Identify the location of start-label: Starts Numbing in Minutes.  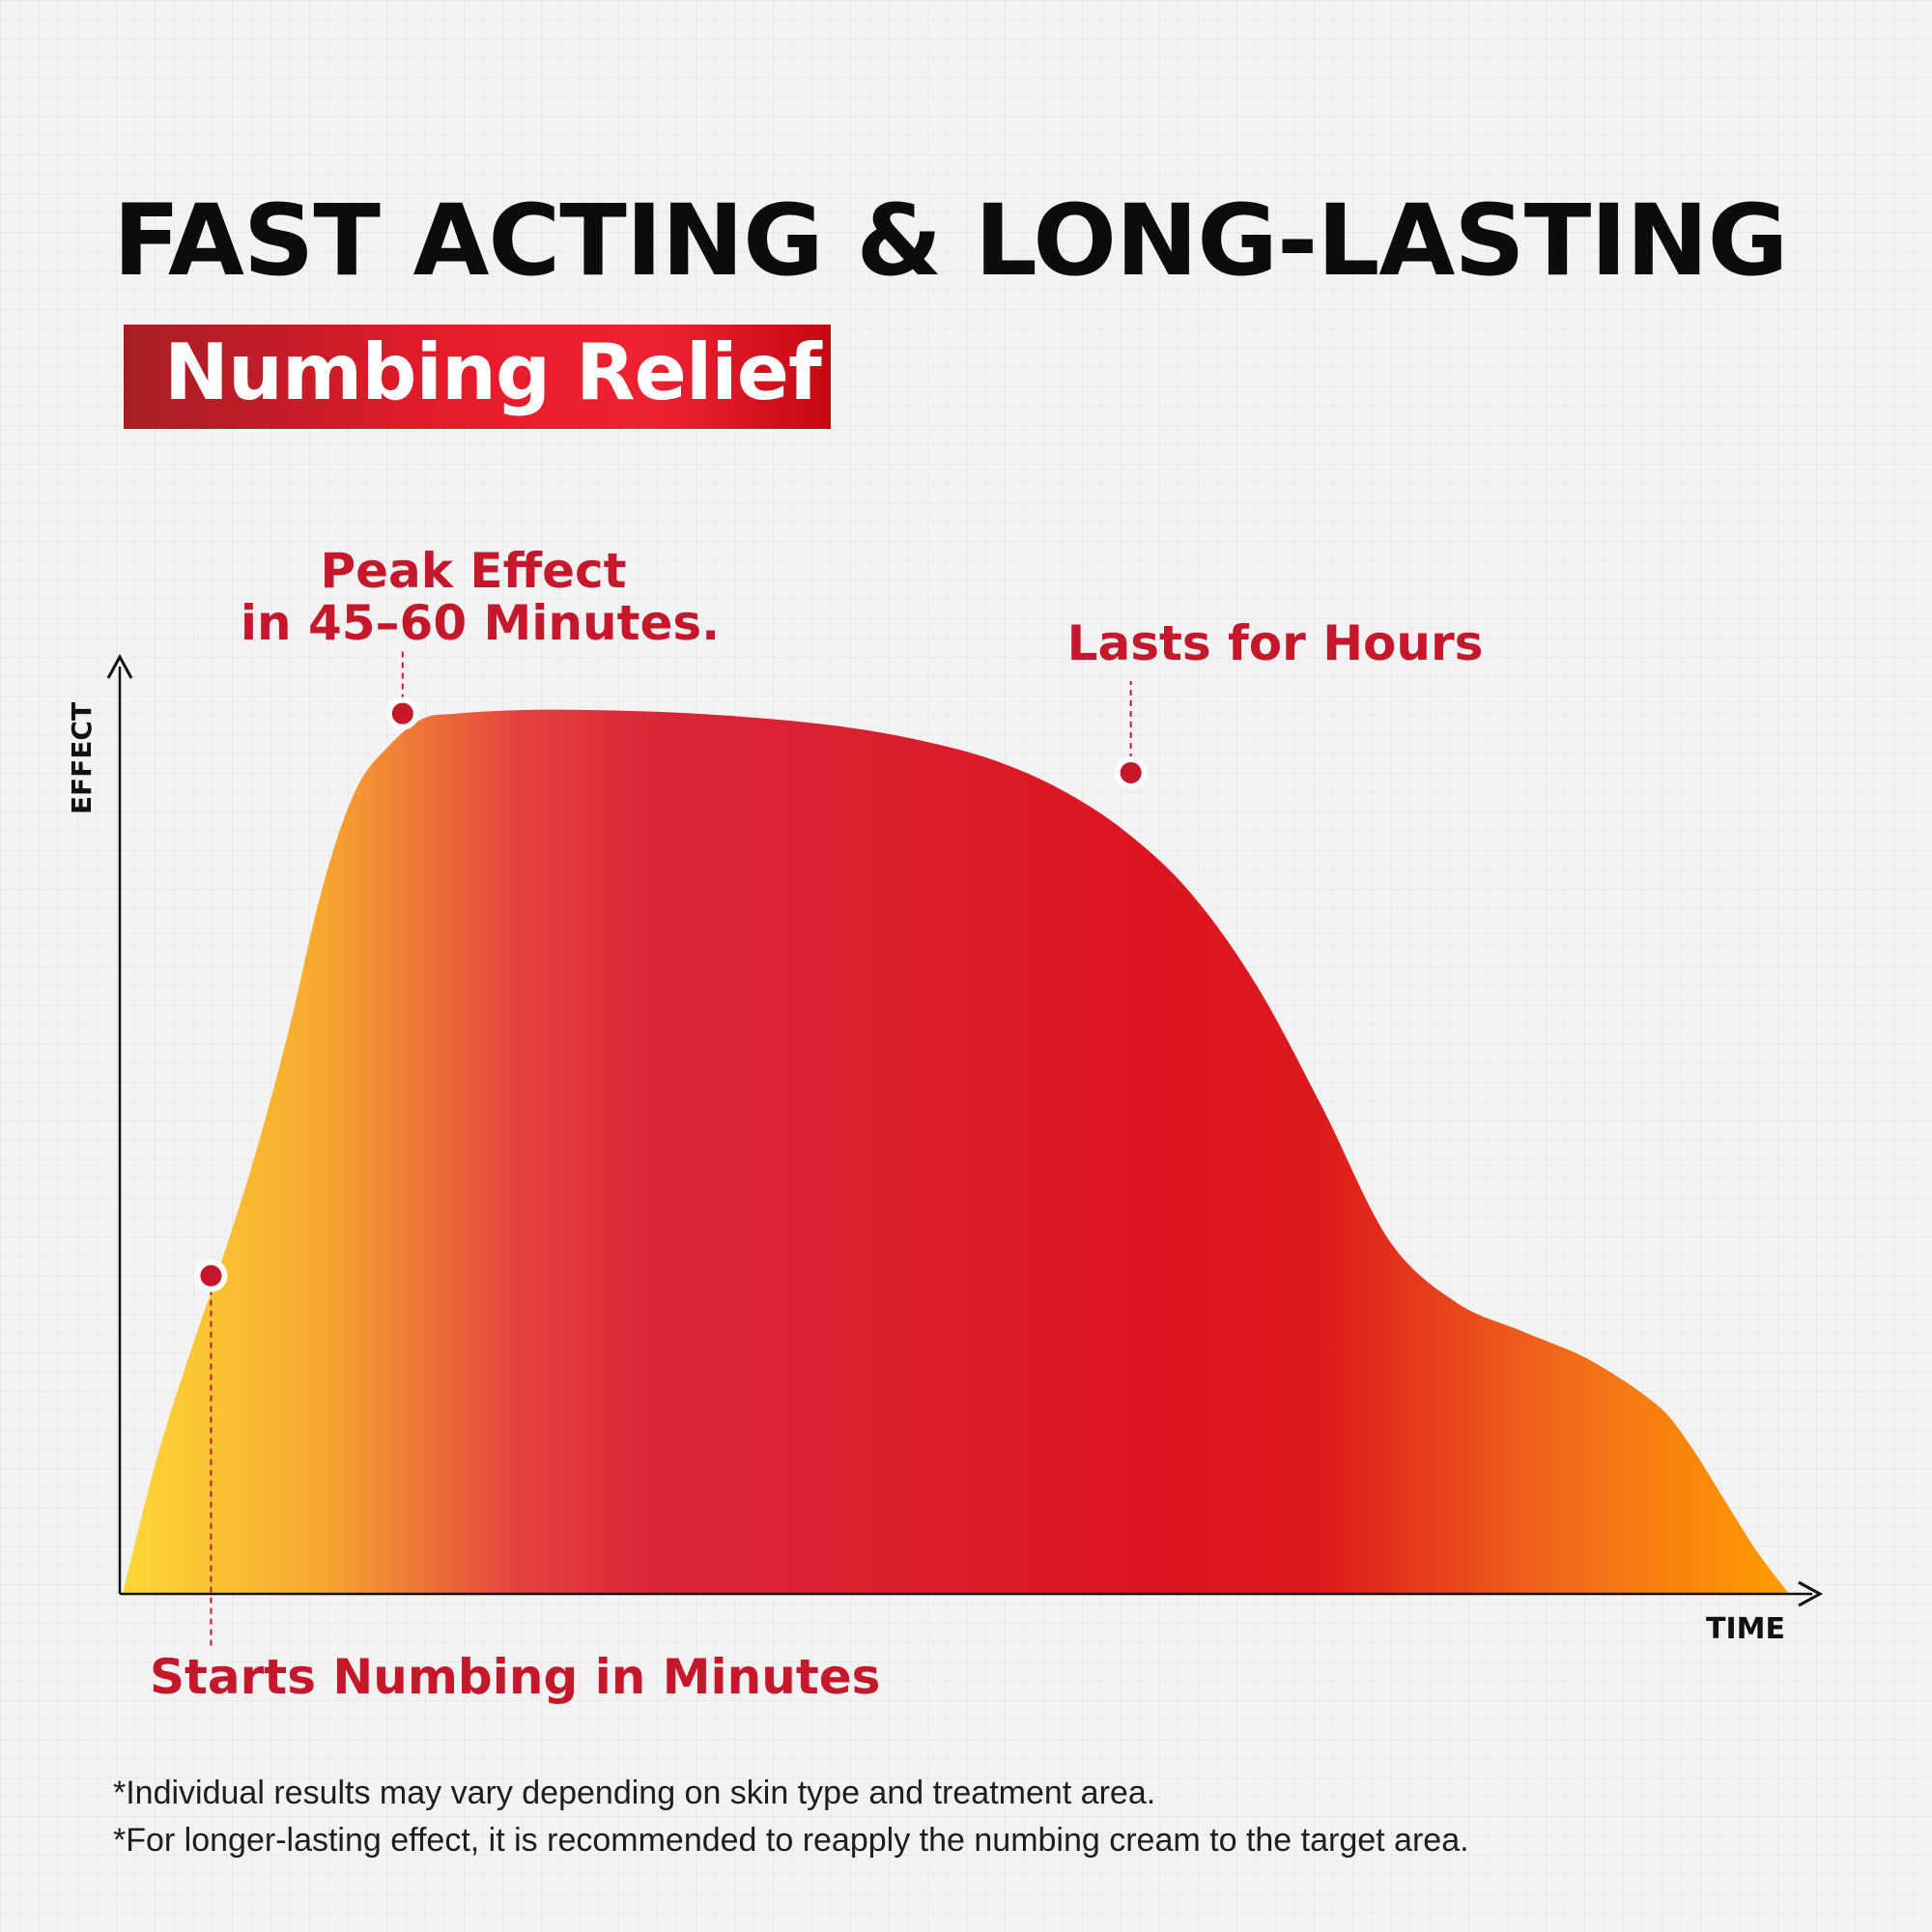
(515, 1677).